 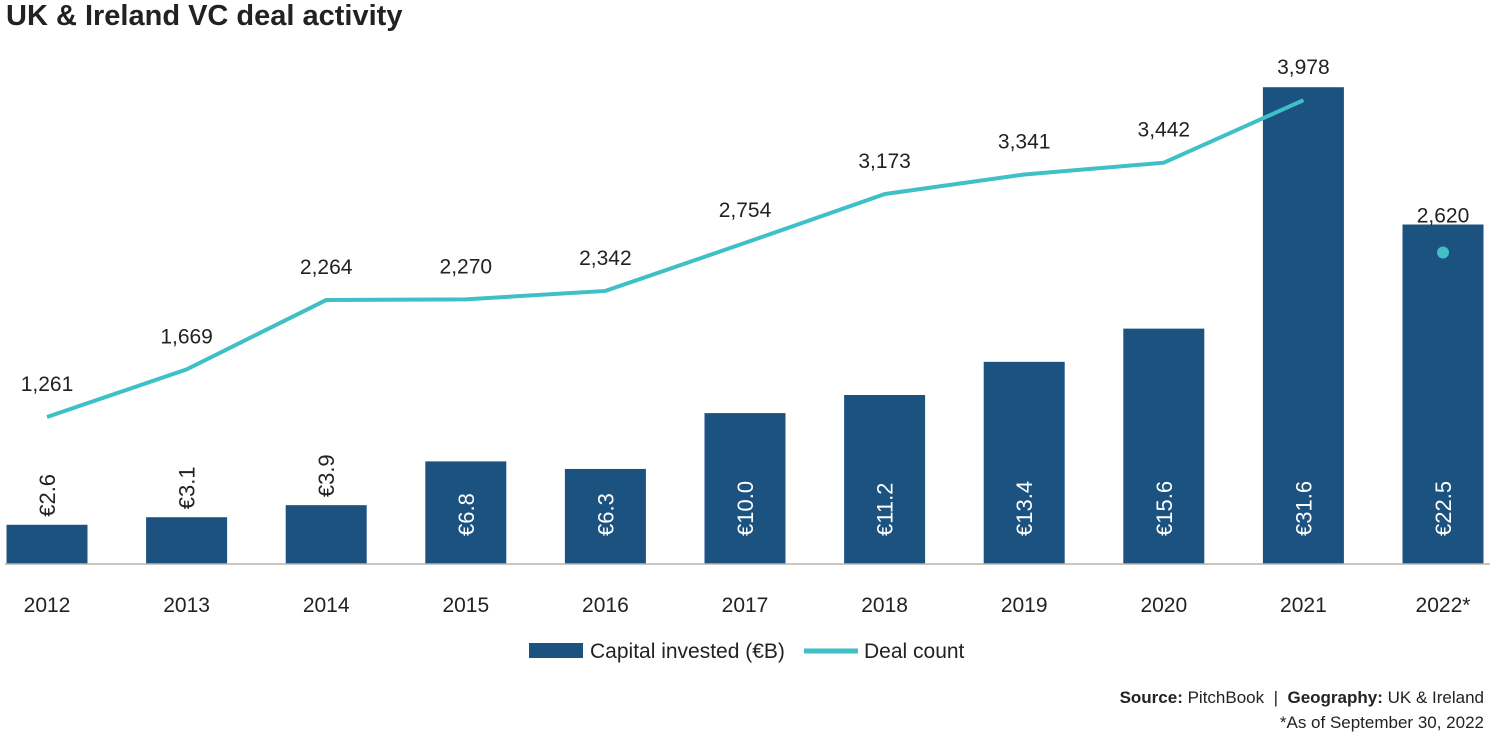 What do you see at coordinates (186, 336) in the screenshot?
I see `deal-count-label: 1,669` at bounding box center [186, 336].